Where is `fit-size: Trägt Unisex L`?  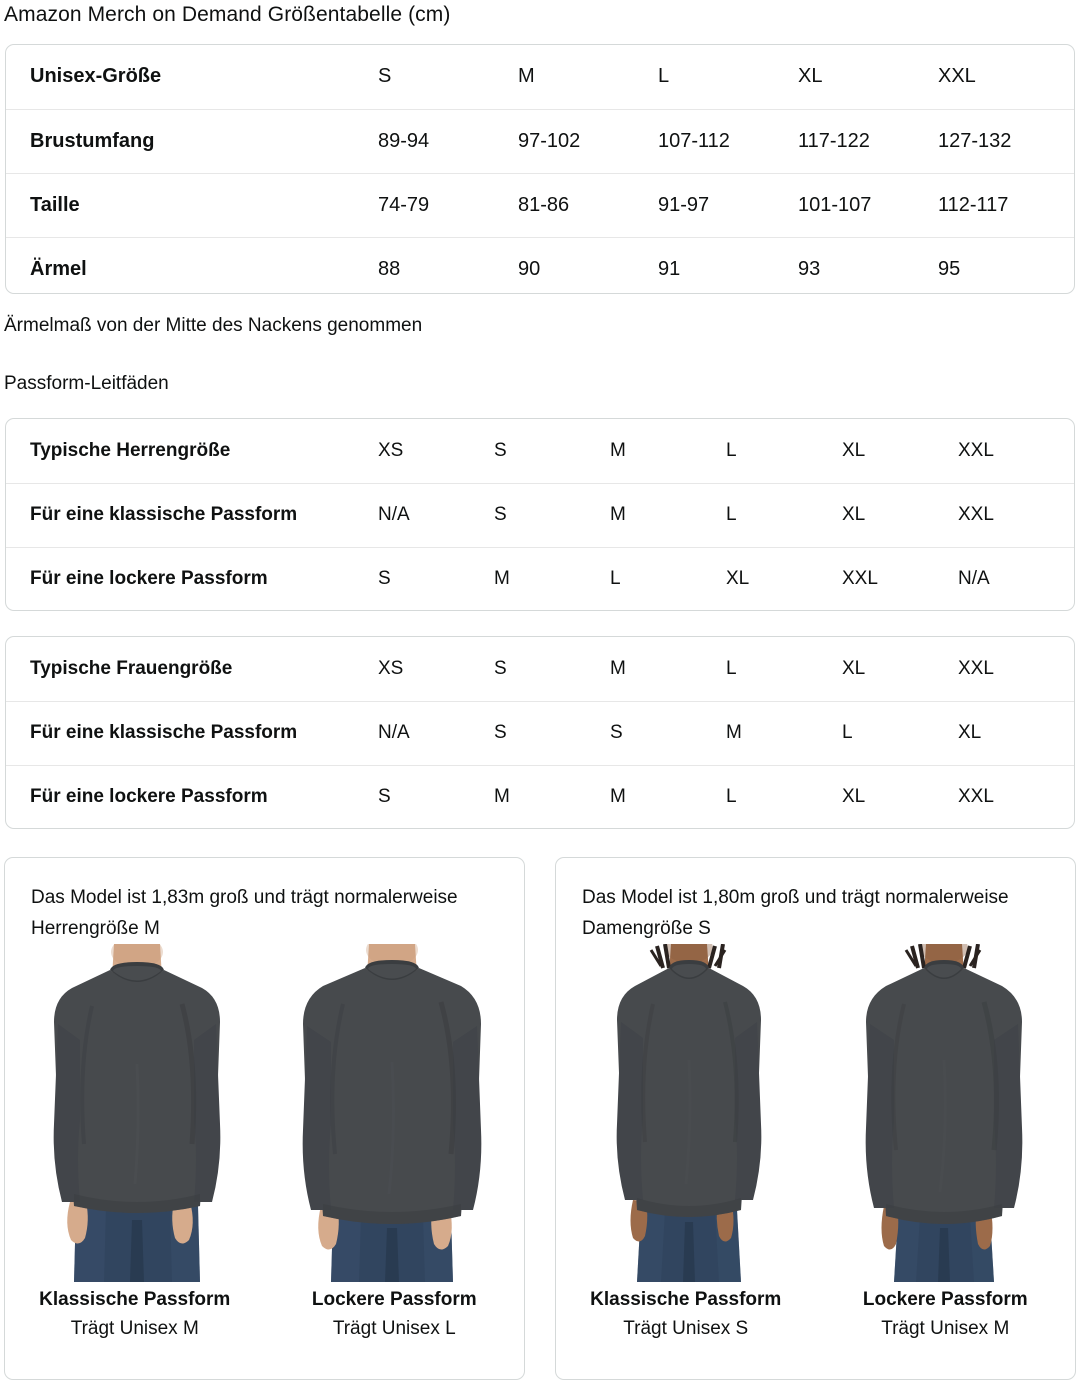 fit-size: Trägt Unisex L is located at coordinates (394, 1328).